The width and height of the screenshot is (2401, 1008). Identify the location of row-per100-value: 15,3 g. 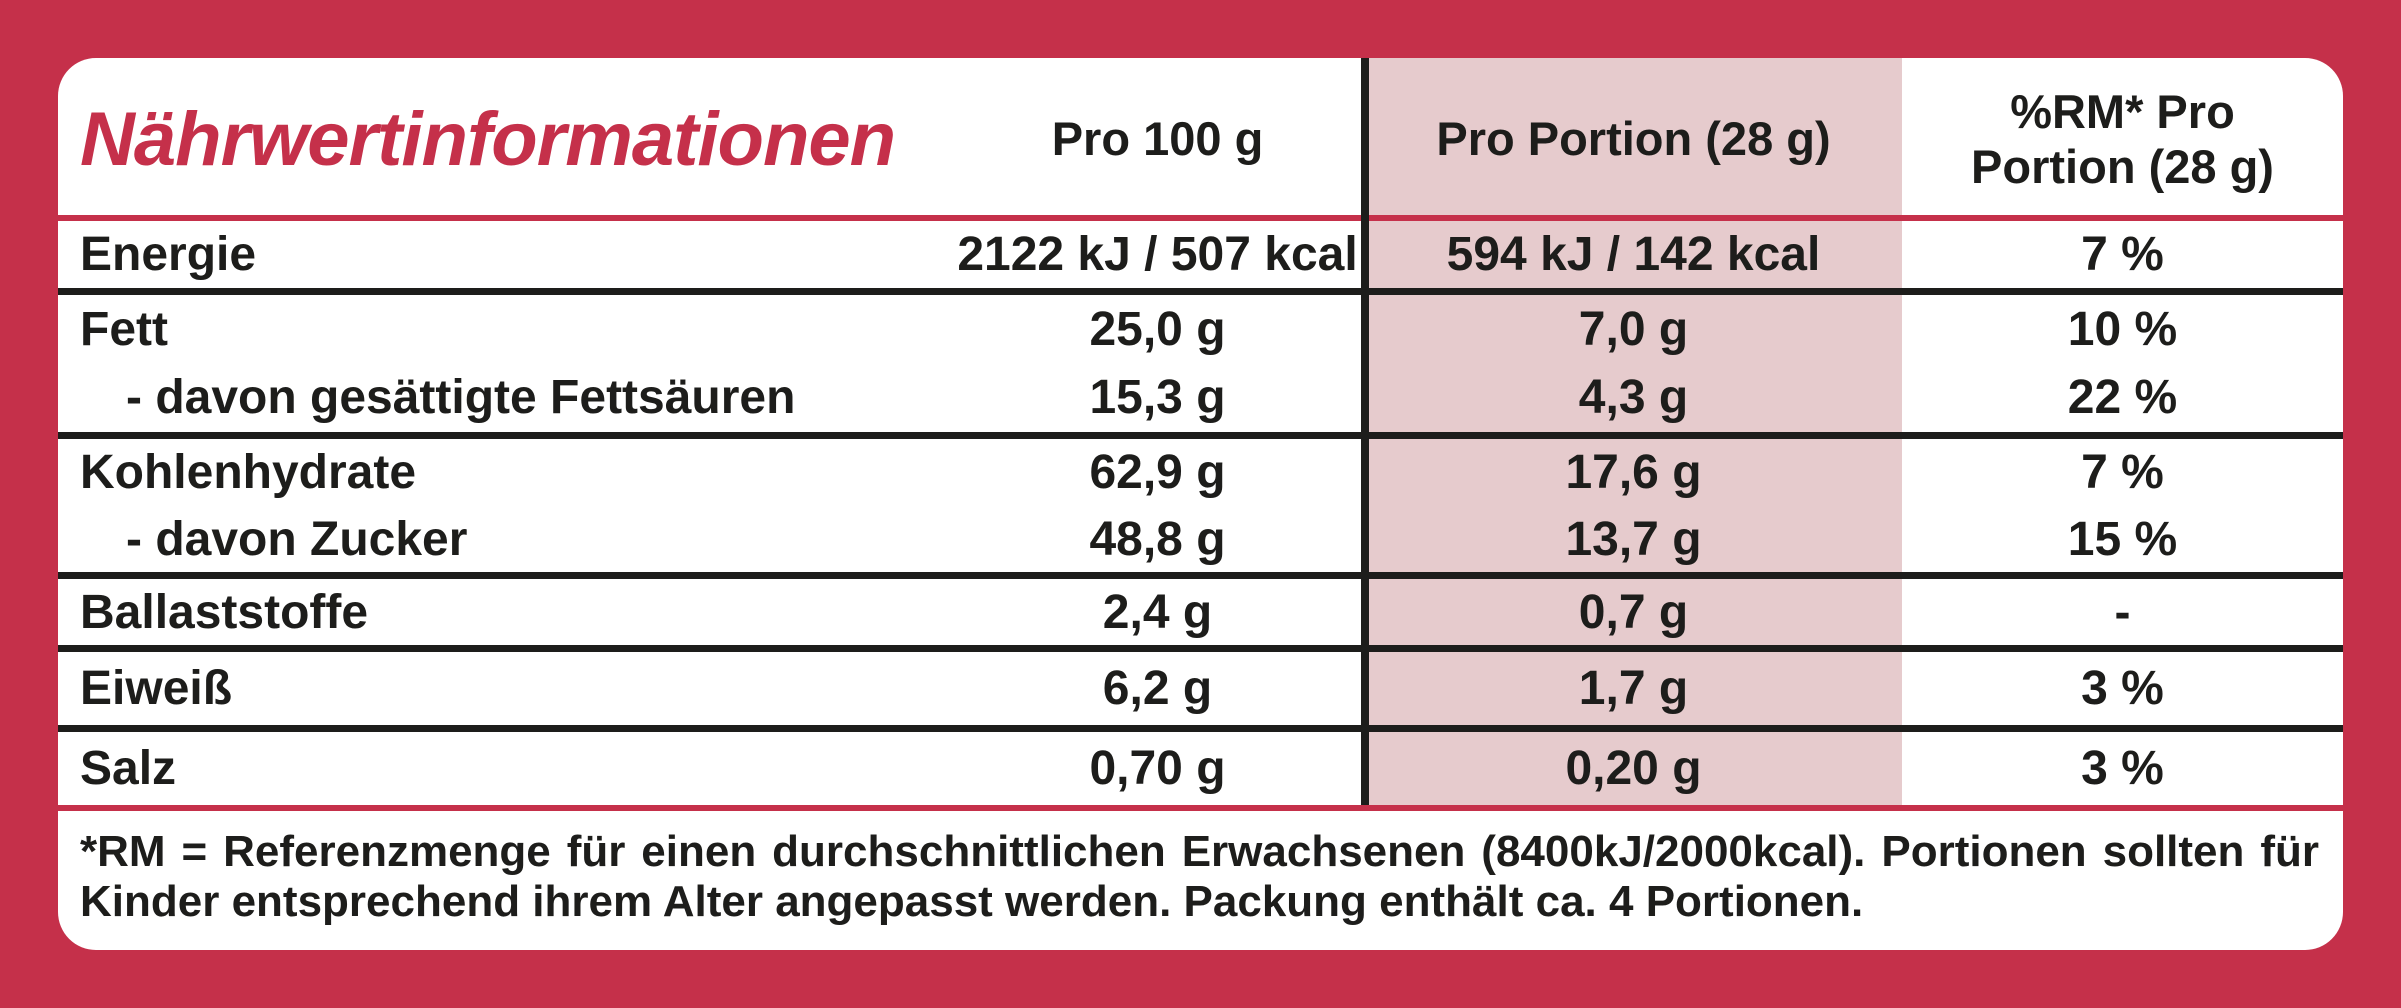
(1157, 397).